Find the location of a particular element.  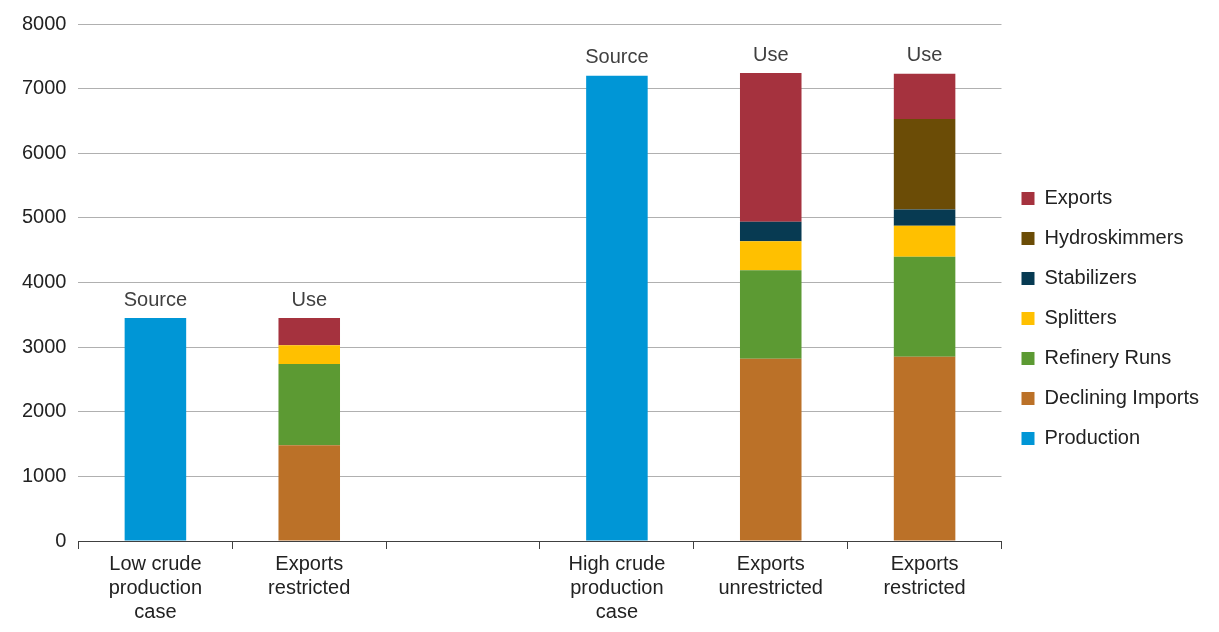

legend-label: Declining Imports is located at coordinates (1122, 397).